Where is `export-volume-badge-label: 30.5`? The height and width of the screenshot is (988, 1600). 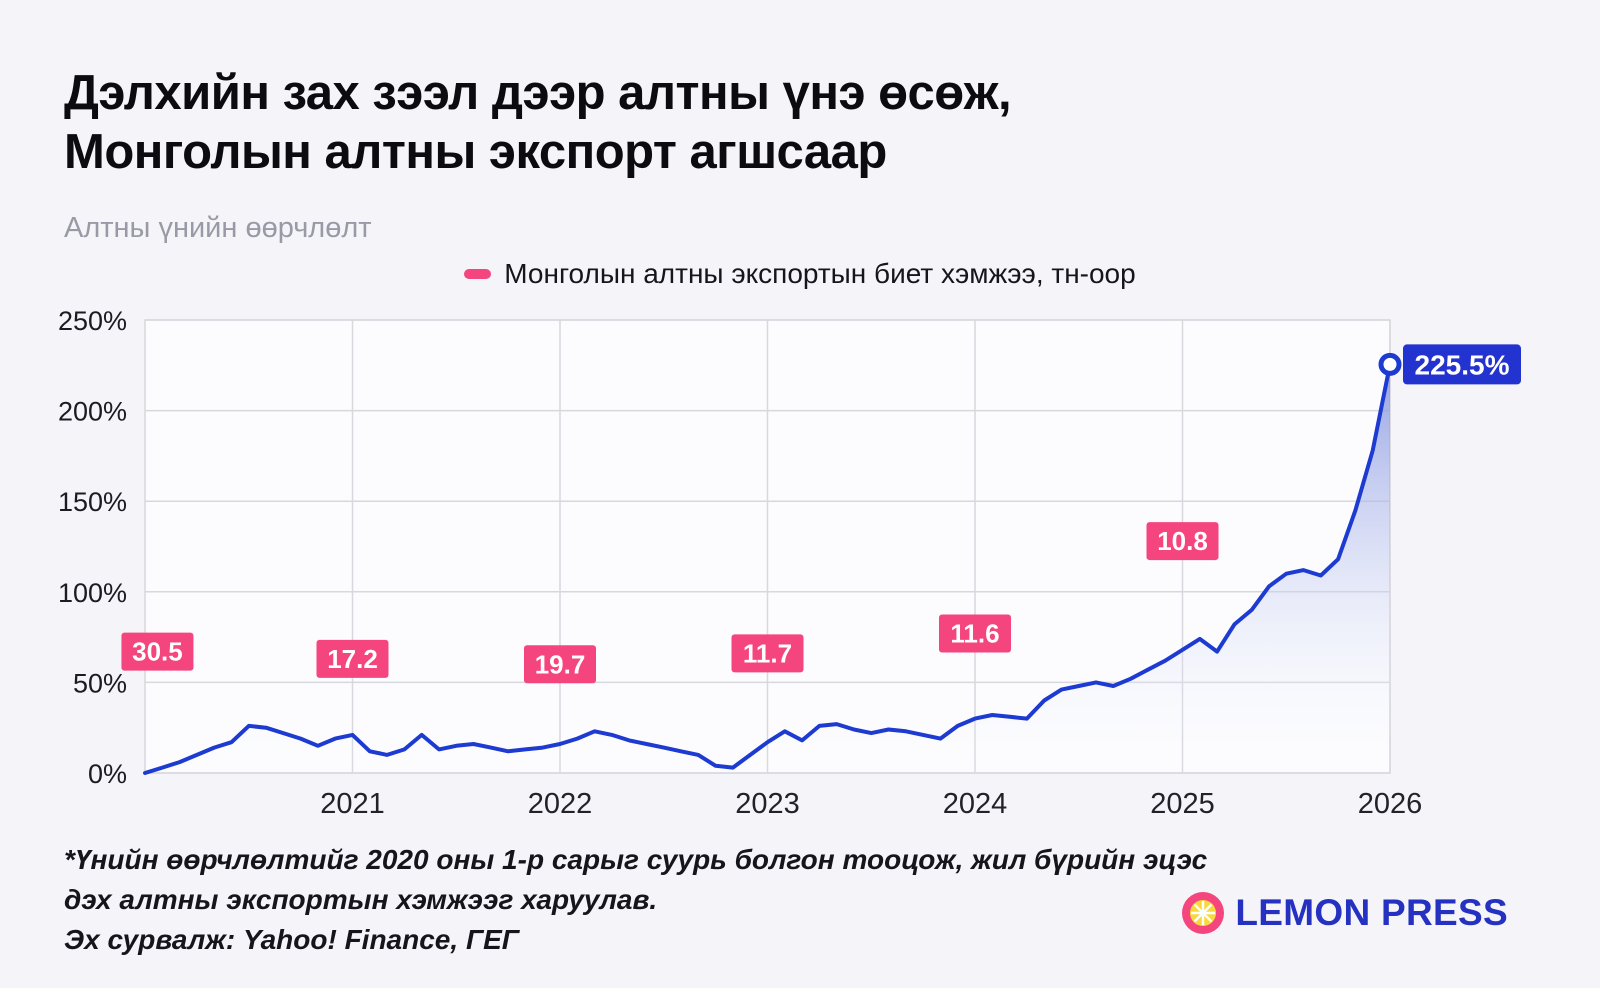
export-volume-badge-label: 30.5 is located at coordinates (157, 652).